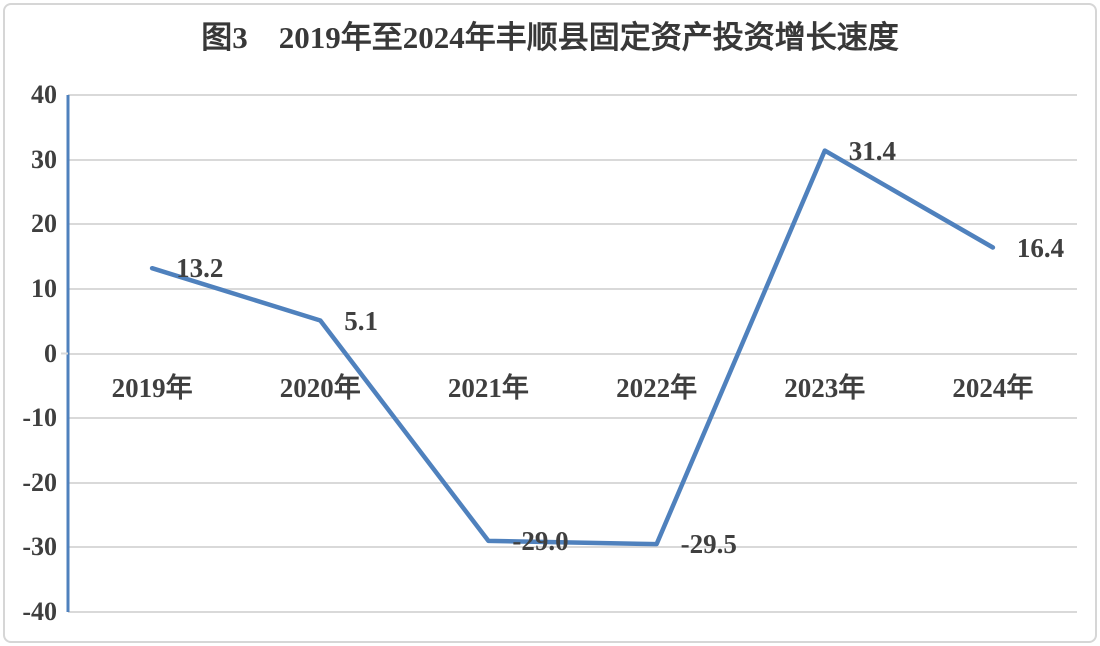  I want to click on x-axis-label: 2019年, so click(152, 388).